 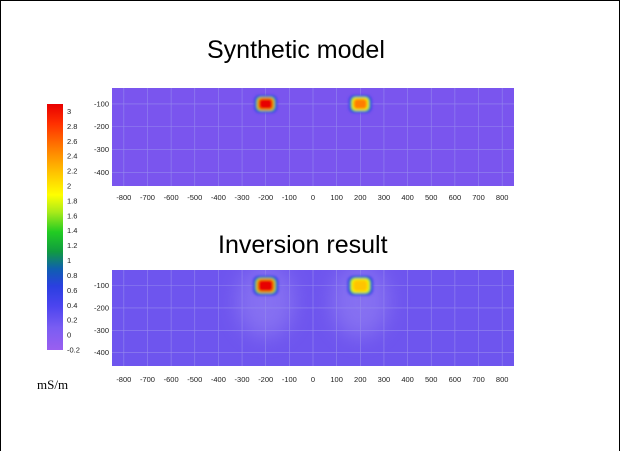 I want to click on colorbar-tick-label: 1.2, so click(x=72, y=245).